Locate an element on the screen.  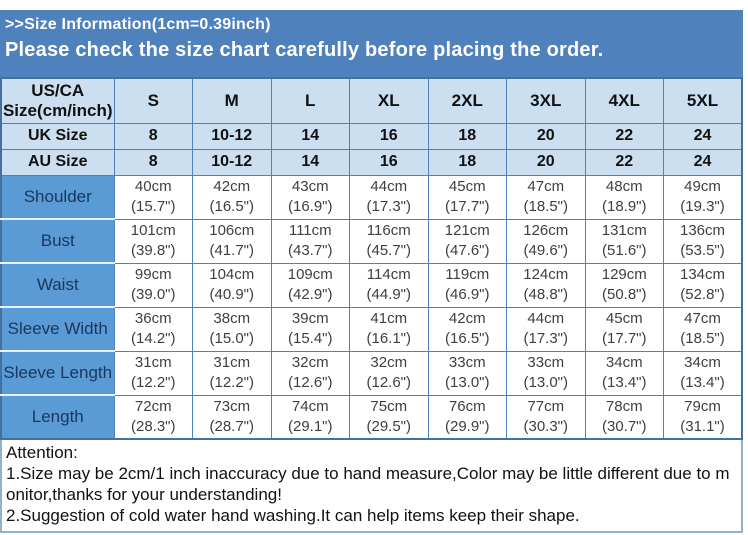
au-size-value-cell: 18 is located at coordinates (467, 162).